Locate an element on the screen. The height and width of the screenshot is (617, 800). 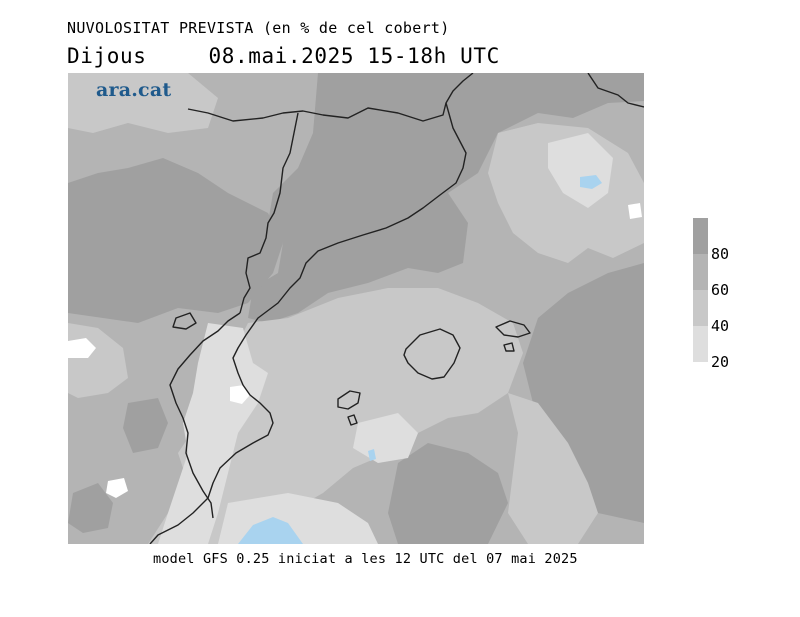
clear-patch-southwest is located at coordinates (117, 488).